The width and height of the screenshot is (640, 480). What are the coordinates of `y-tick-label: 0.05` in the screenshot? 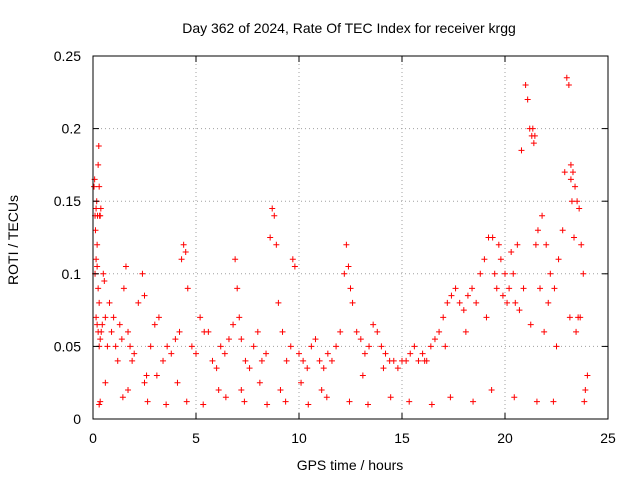 It's located at (67, 346).